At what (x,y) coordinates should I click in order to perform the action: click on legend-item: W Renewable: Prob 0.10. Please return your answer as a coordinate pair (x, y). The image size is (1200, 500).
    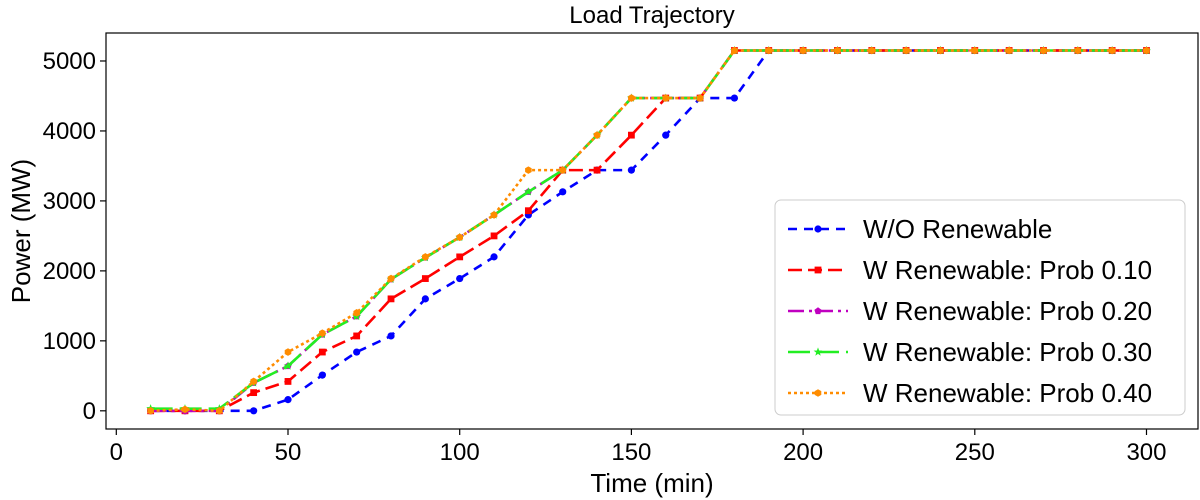
    Looking at the image, I should click on (970, 270).